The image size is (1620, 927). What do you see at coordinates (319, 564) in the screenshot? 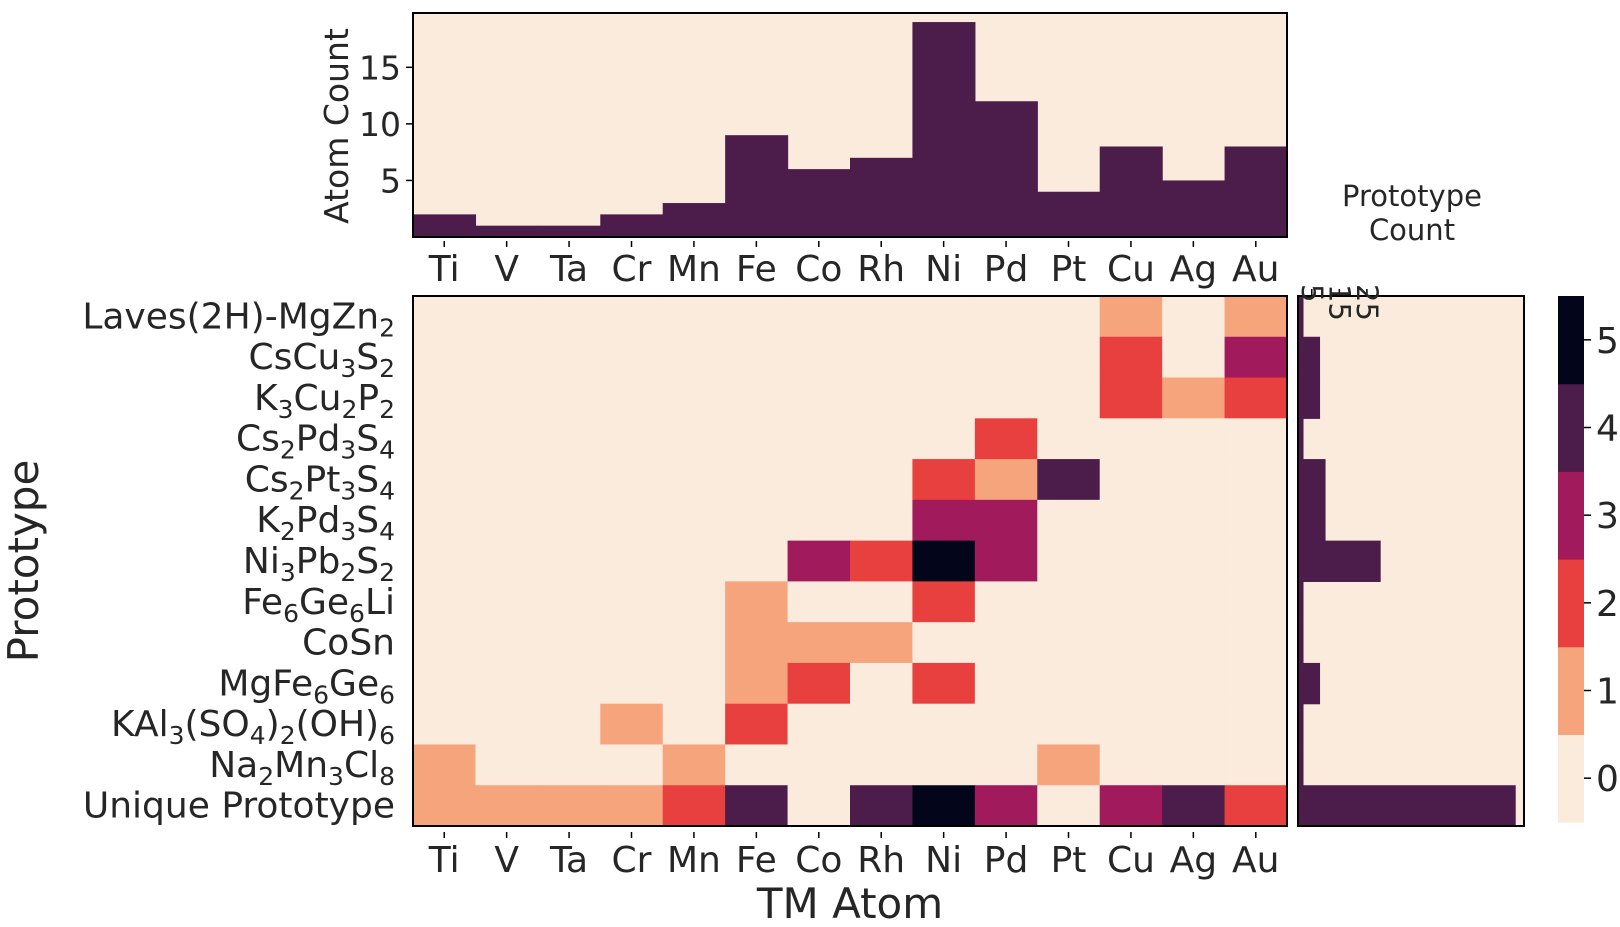
I see `heatmap-row-label: Ni3Pb2S2` at bounding box center [319, 564].